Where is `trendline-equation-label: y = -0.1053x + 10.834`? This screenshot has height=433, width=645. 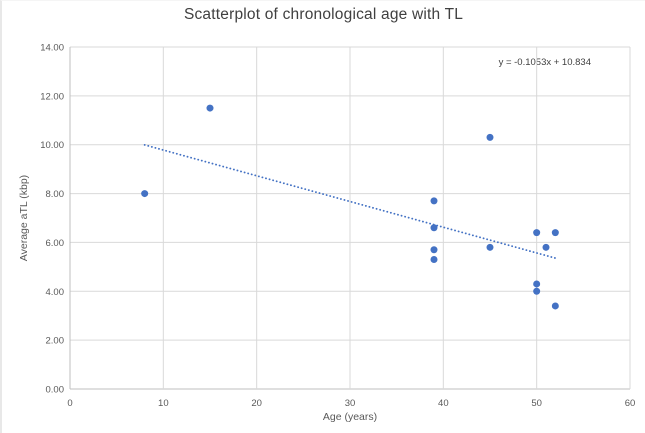
trendline-equation-label: y = -0.1053x + 10.834 is located at coordinates (544, 62).